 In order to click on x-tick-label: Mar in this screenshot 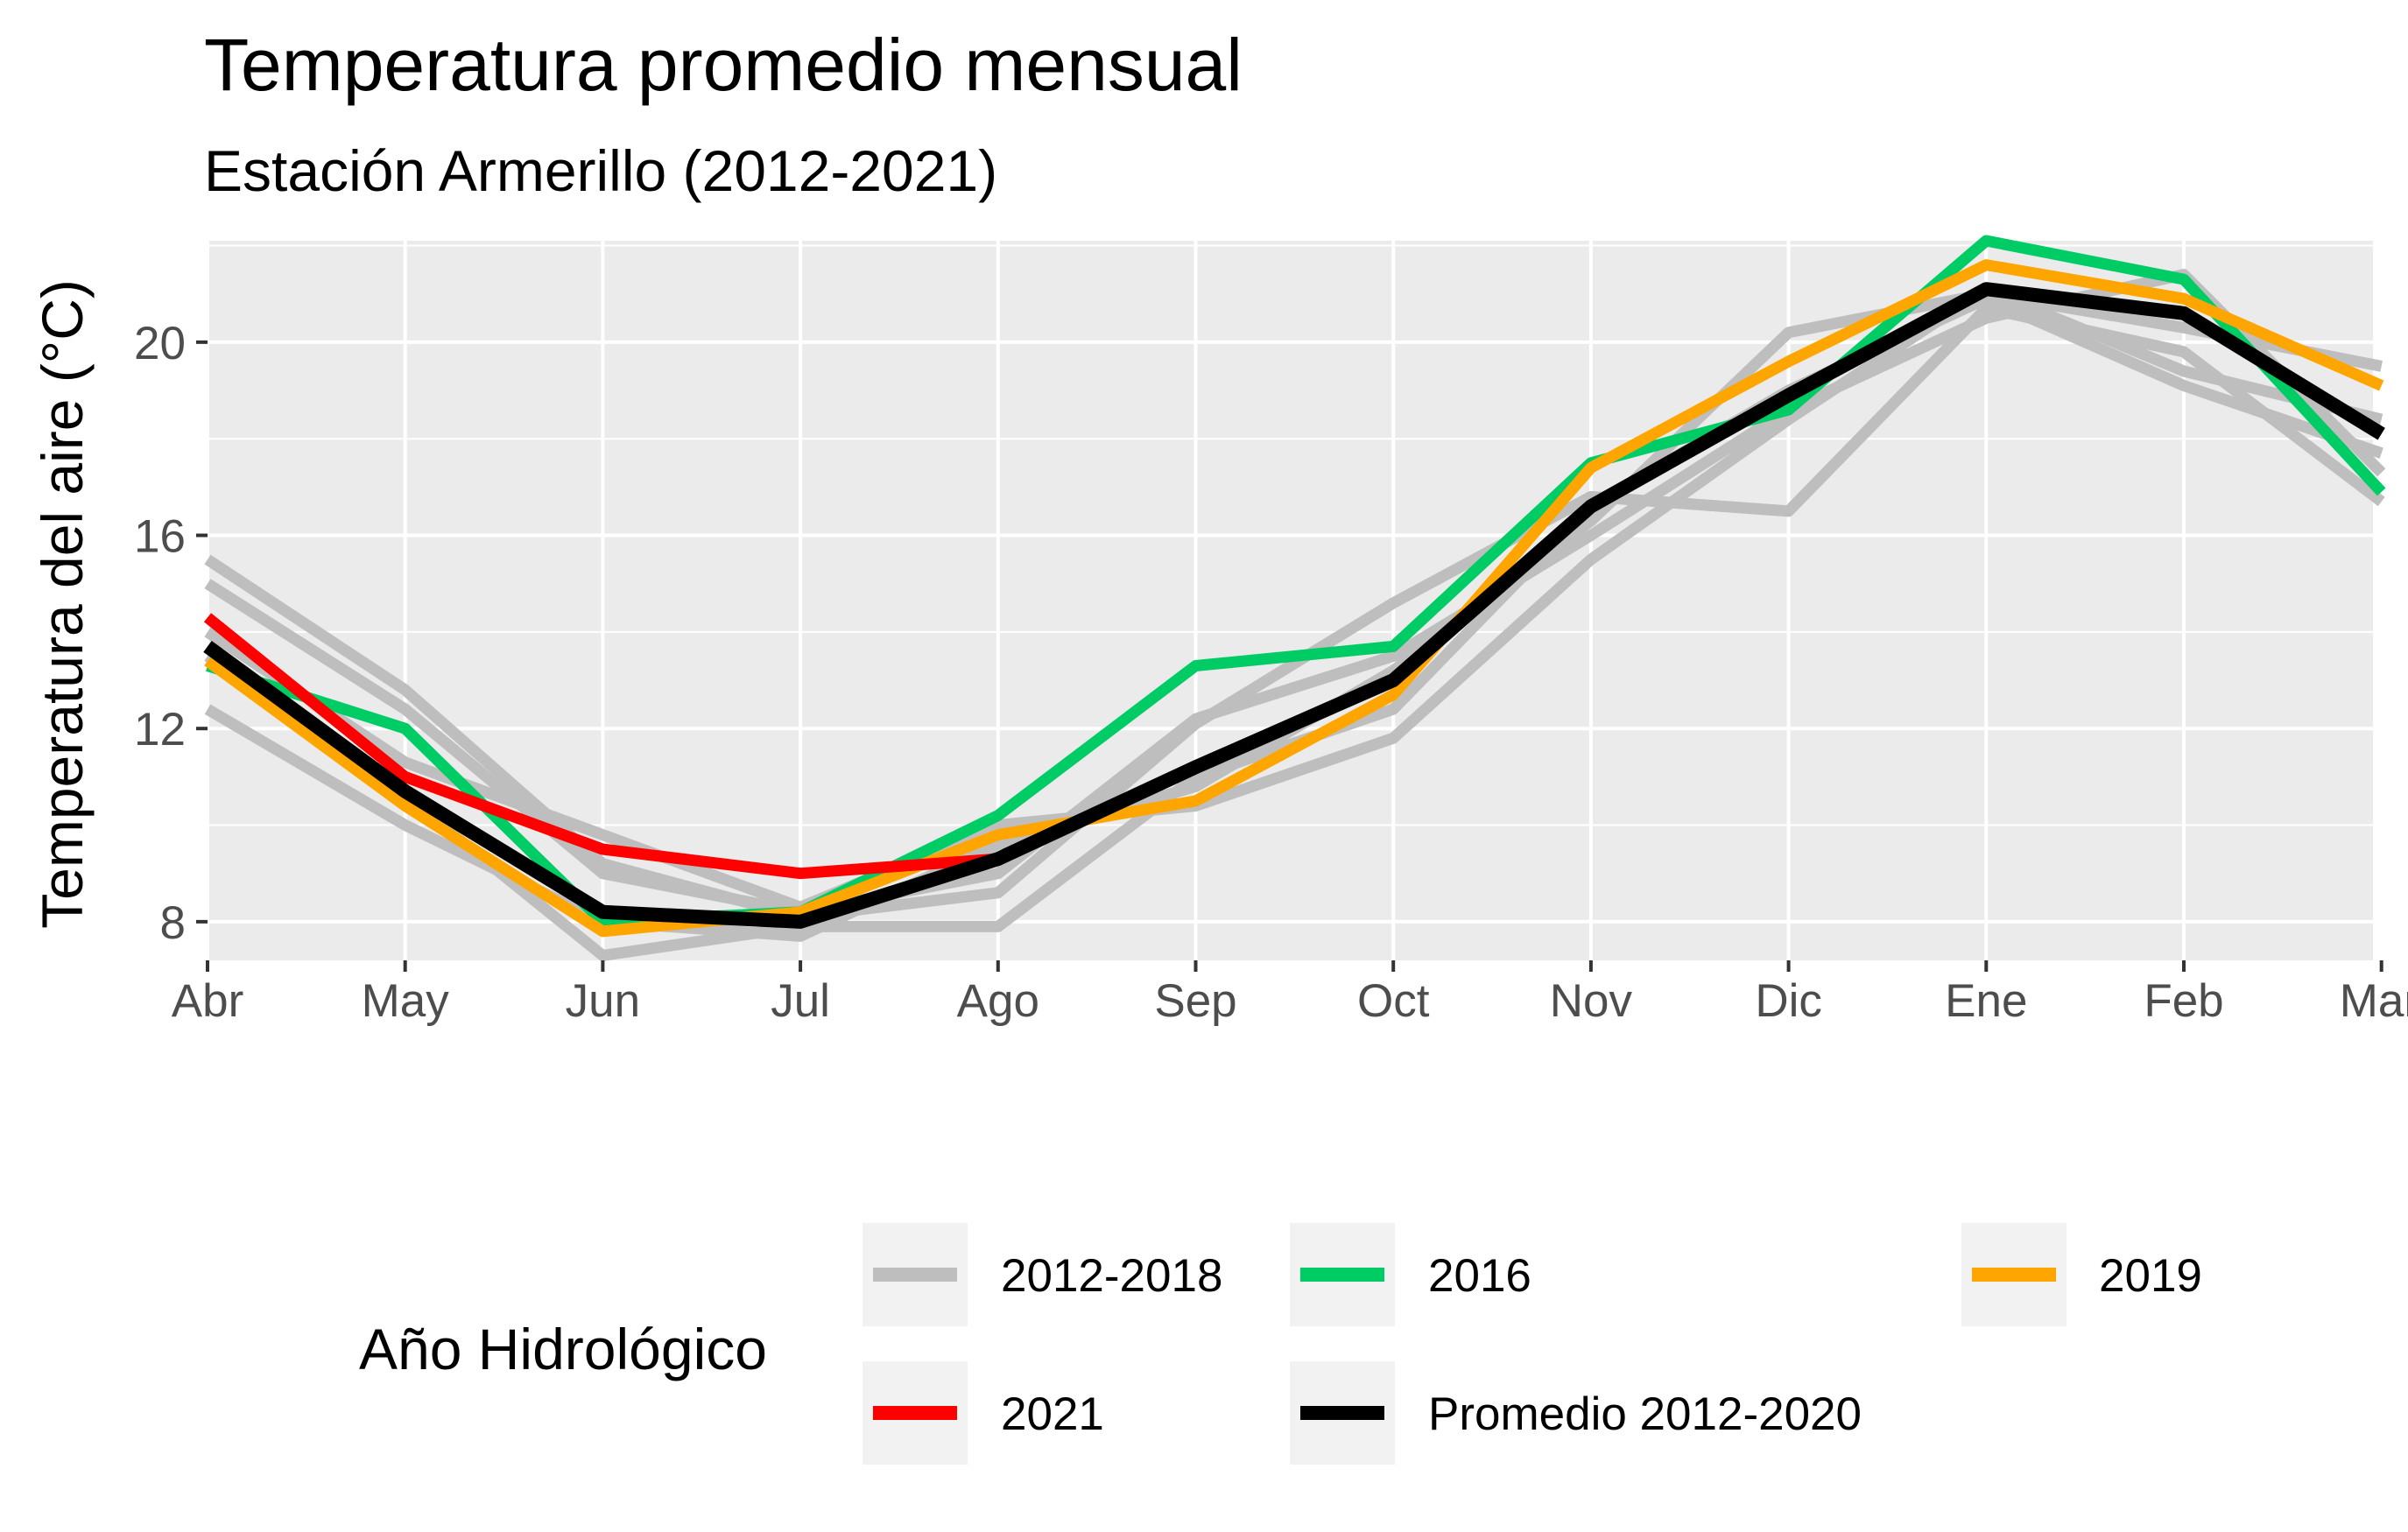, I will do `click(2374, 1001)`.